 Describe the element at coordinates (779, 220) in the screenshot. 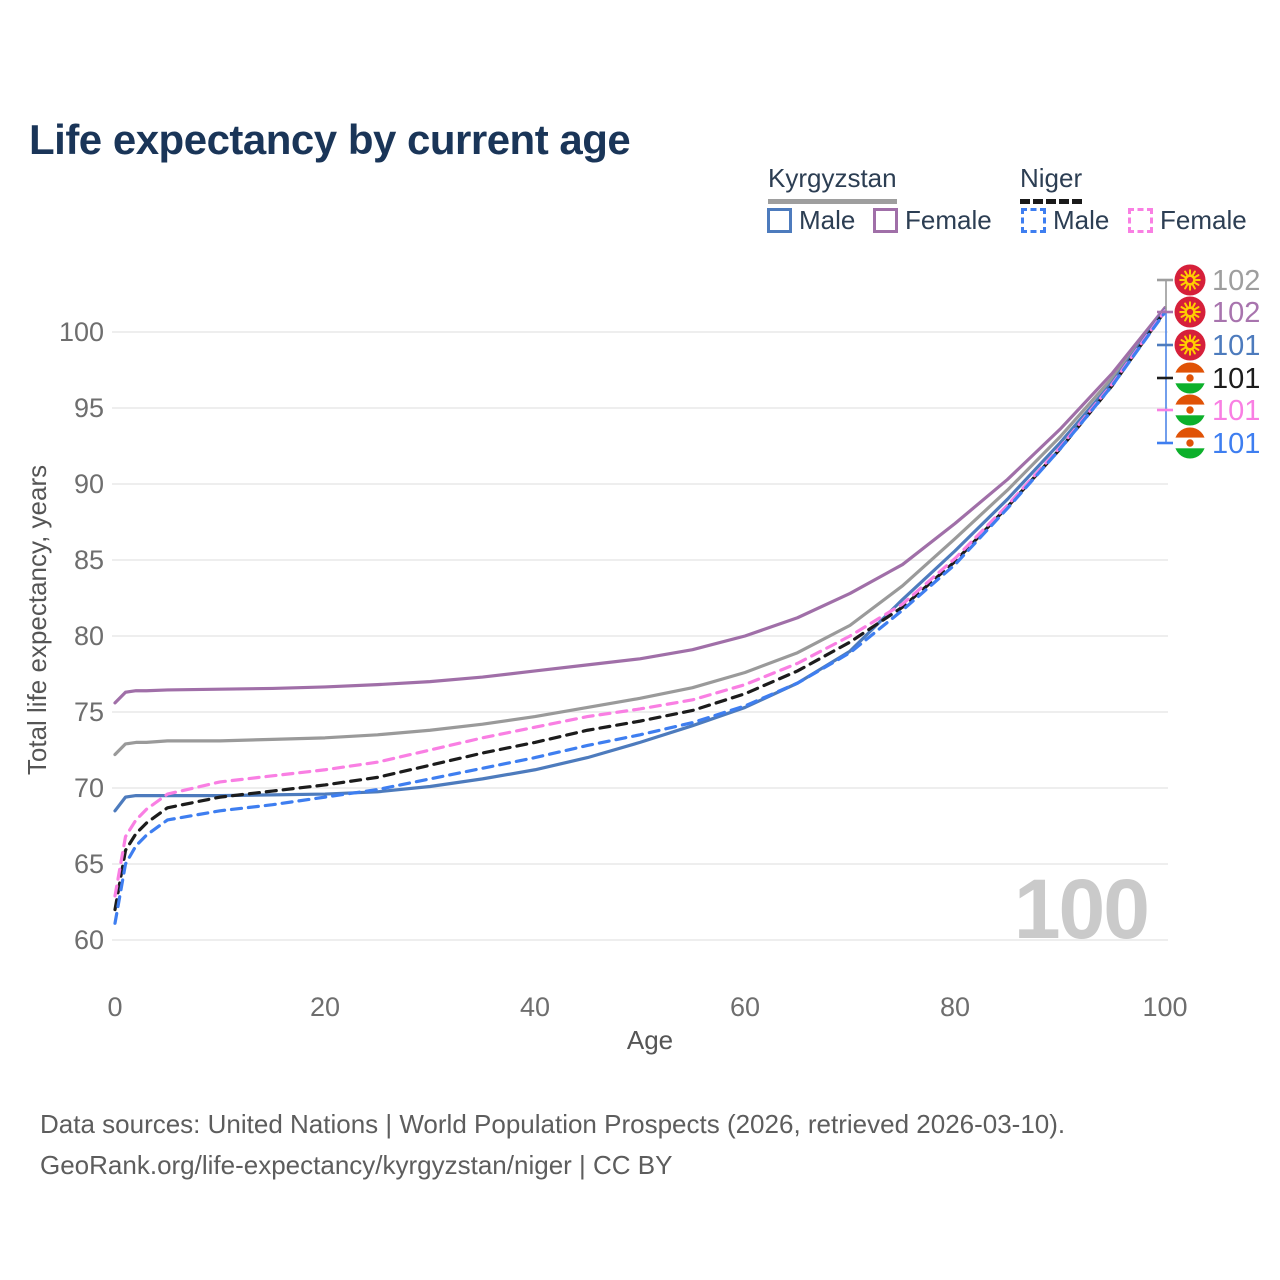

I see `kyrgyzstan-male-line-swatch` at that location.